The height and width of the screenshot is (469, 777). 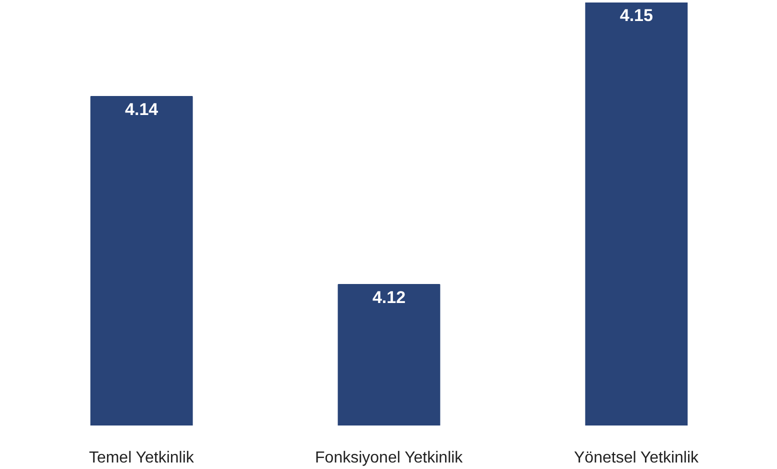 What do you see at coordinates (389, 458) in the screenshot?
I see `x-tick-label: Fonksiyonel Yetkinlik` at bounding box center [389, 458].